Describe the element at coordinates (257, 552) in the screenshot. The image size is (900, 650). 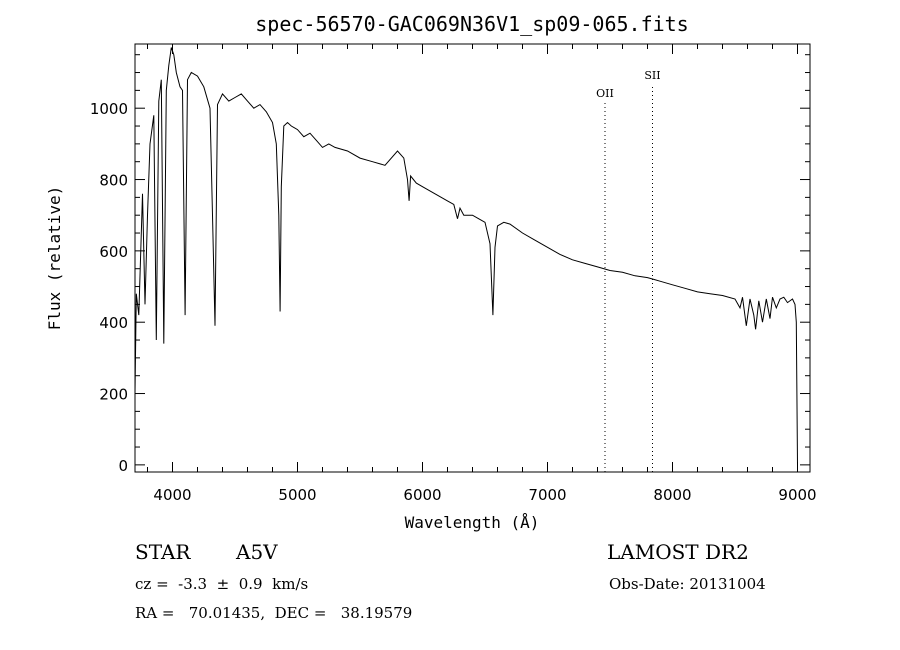
I see `spectral-subclass: A5V` at that location.